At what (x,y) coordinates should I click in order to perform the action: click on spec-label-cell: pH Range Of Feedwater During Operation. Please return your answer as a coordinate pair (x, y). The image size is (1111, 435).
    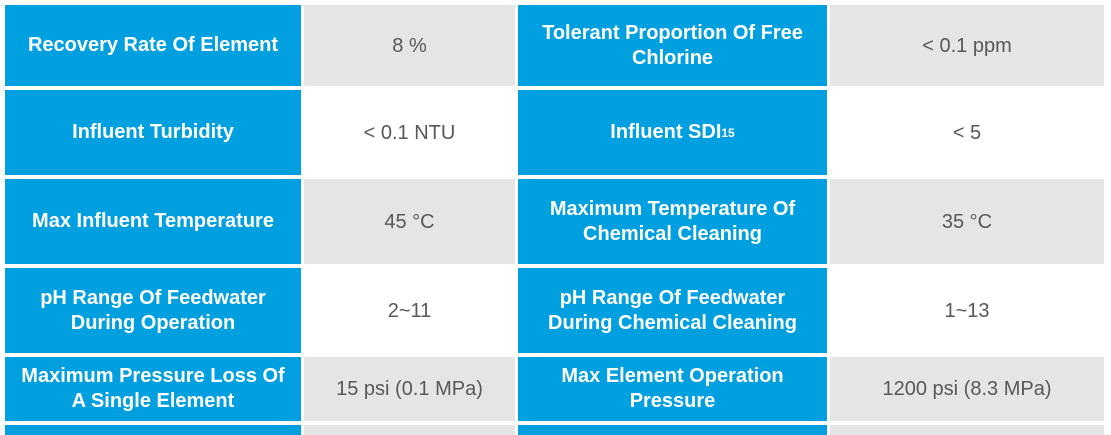
    Looking at the image, I should click on (153, 310).